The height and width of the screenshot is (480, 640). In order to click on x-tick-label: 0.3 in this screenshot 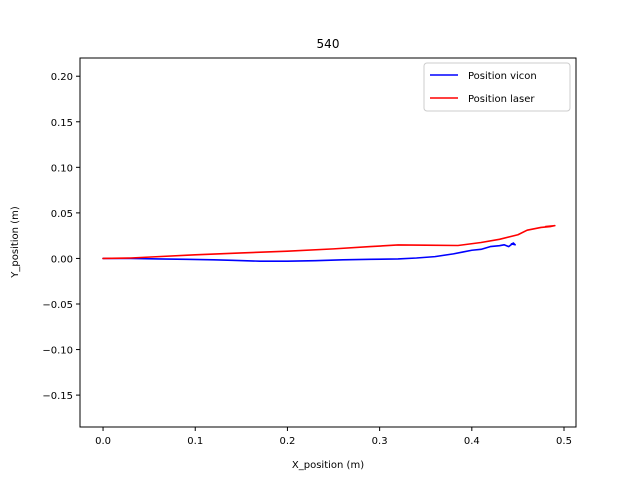, I will do `click(380, 441)`.